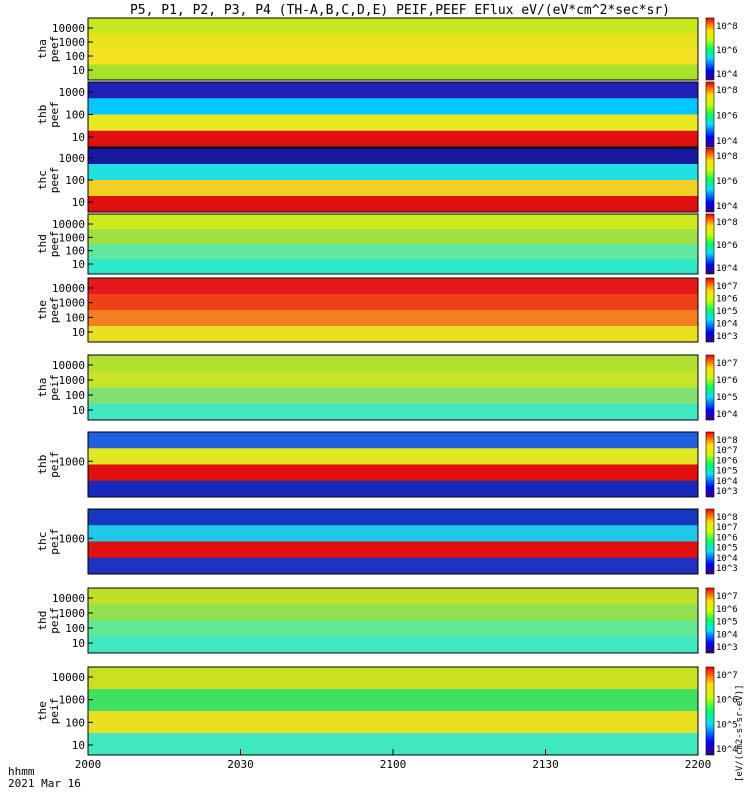 The height and width of the screenshot is (800, 750). Describe the element at coordinates (710, 387) in the screenshot. I see `tha-peif-colorbar` at that location.